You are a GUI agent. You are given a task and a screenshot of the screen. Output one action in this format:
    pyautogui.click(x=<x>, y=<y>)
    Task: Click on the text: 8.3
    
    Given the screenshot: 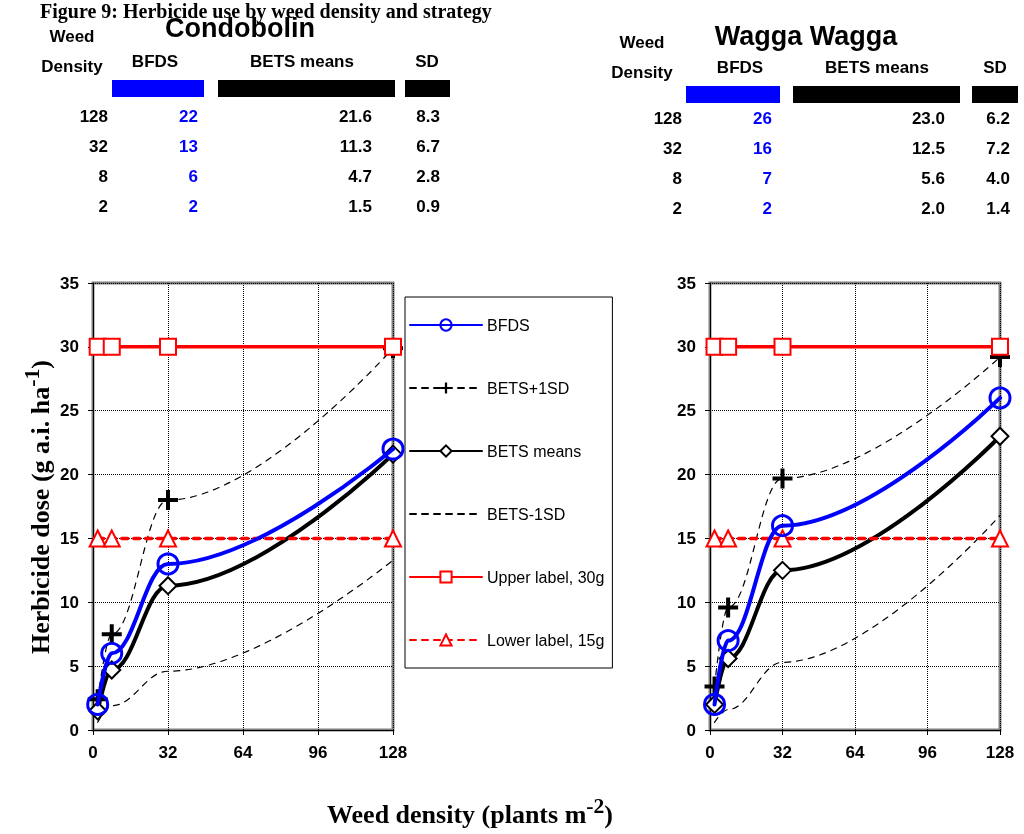 What is the action you would take?
    pyautogui.click(x=428, y=116)
    